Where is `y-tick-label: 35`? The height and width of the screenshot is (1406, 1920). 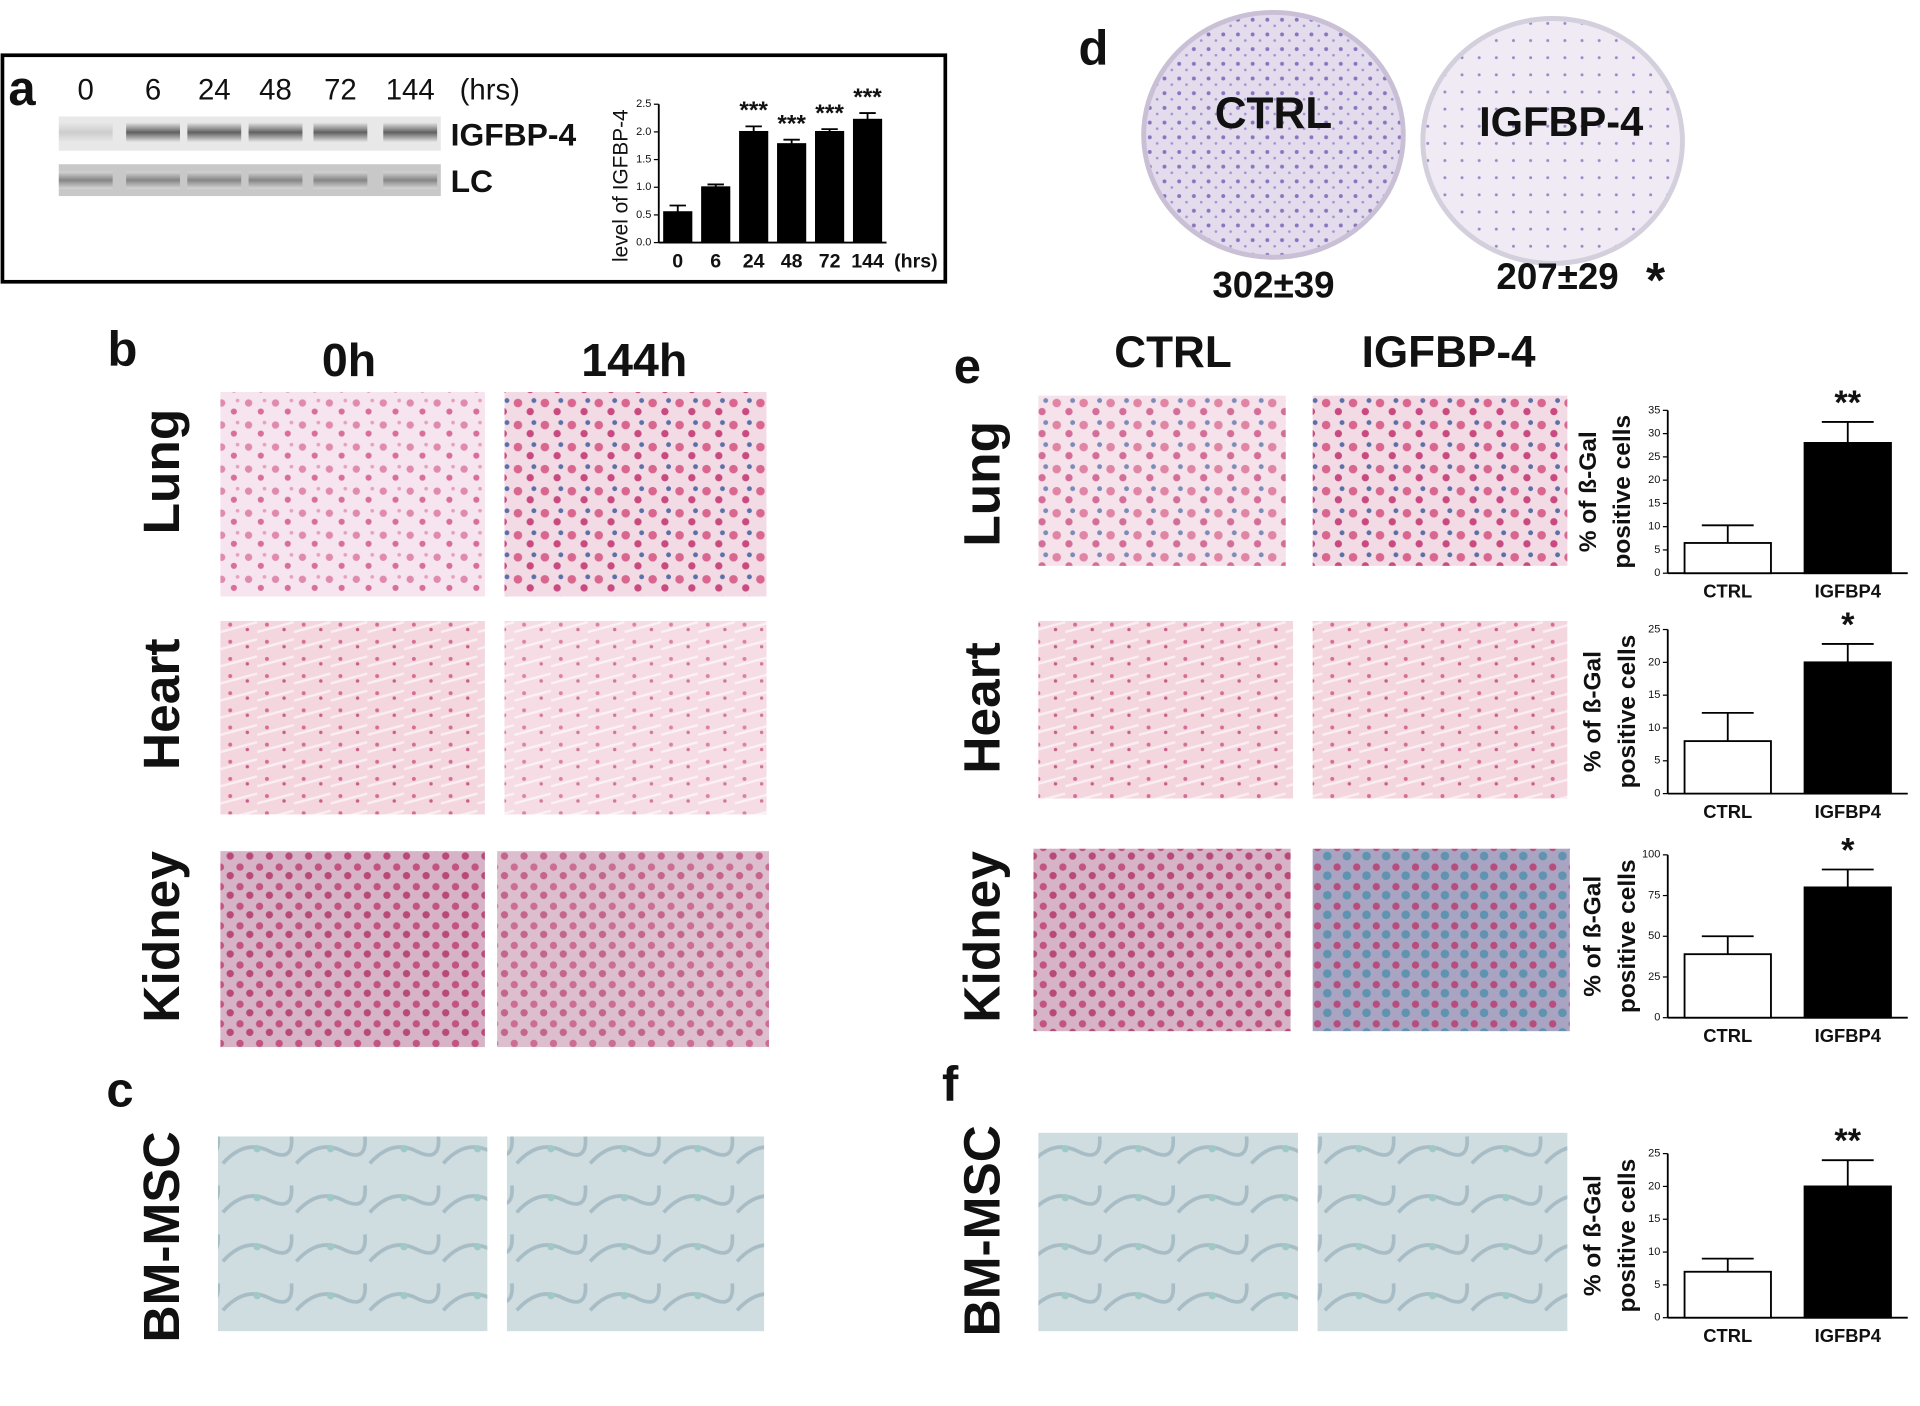 y-tick-label: 35 is located at coordinates (1654, 410).